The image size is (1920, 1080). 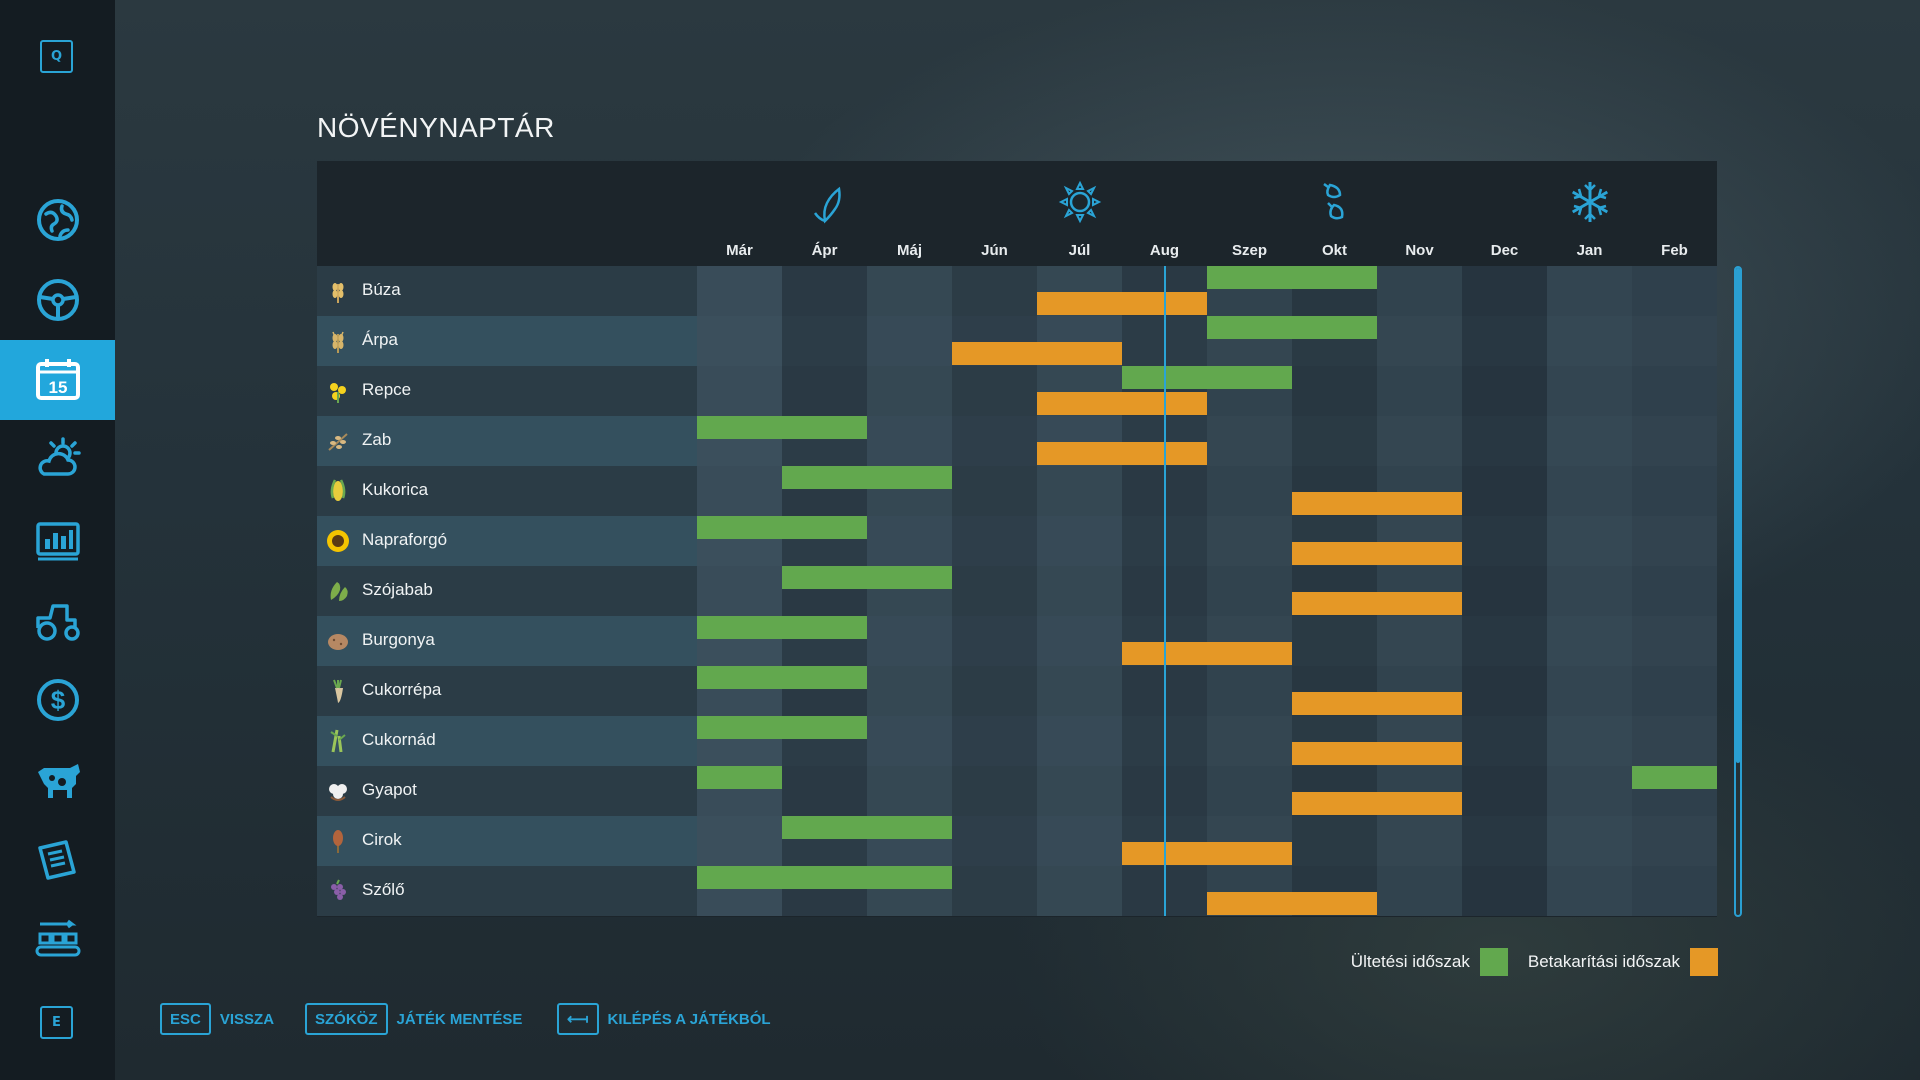 What do you see at coordinates (994, 250) in the screenshot?
I see `month-label: Jún` at bounding box center [994, 250].